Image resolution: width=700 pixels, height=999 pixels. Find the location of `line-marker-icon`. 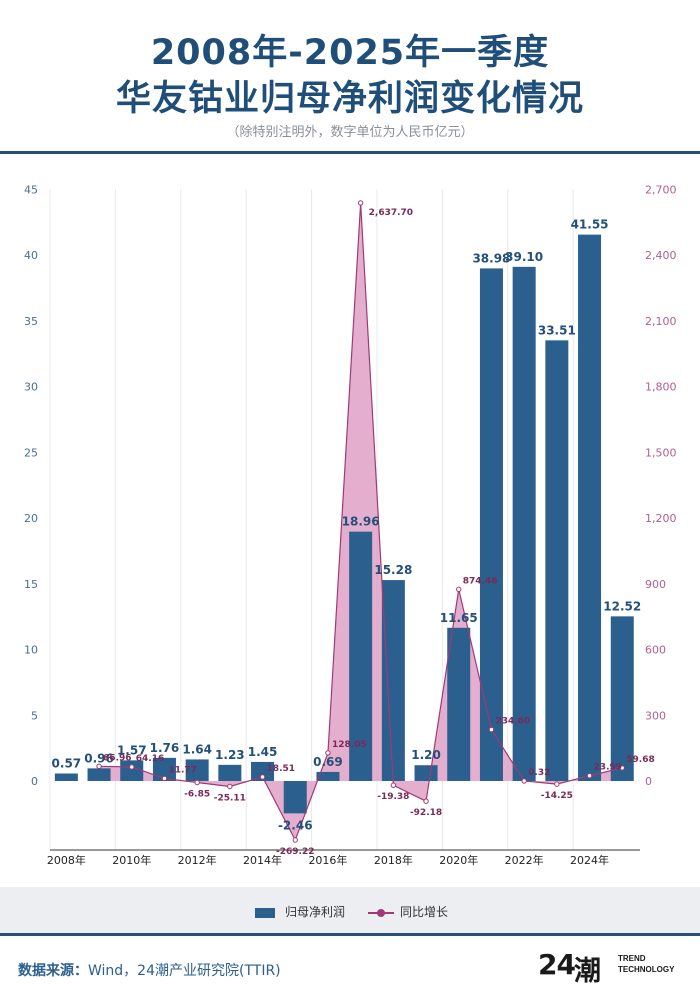

line-marker-icon is located at coordinates (381, 913).